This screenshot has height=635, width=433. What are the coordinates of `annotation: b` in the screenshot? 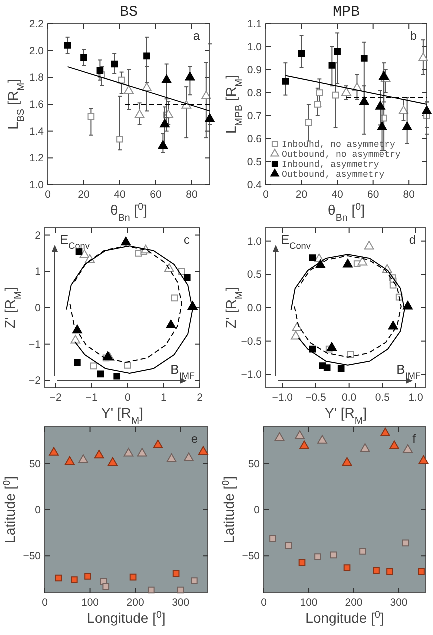 It's located at (414, 36).